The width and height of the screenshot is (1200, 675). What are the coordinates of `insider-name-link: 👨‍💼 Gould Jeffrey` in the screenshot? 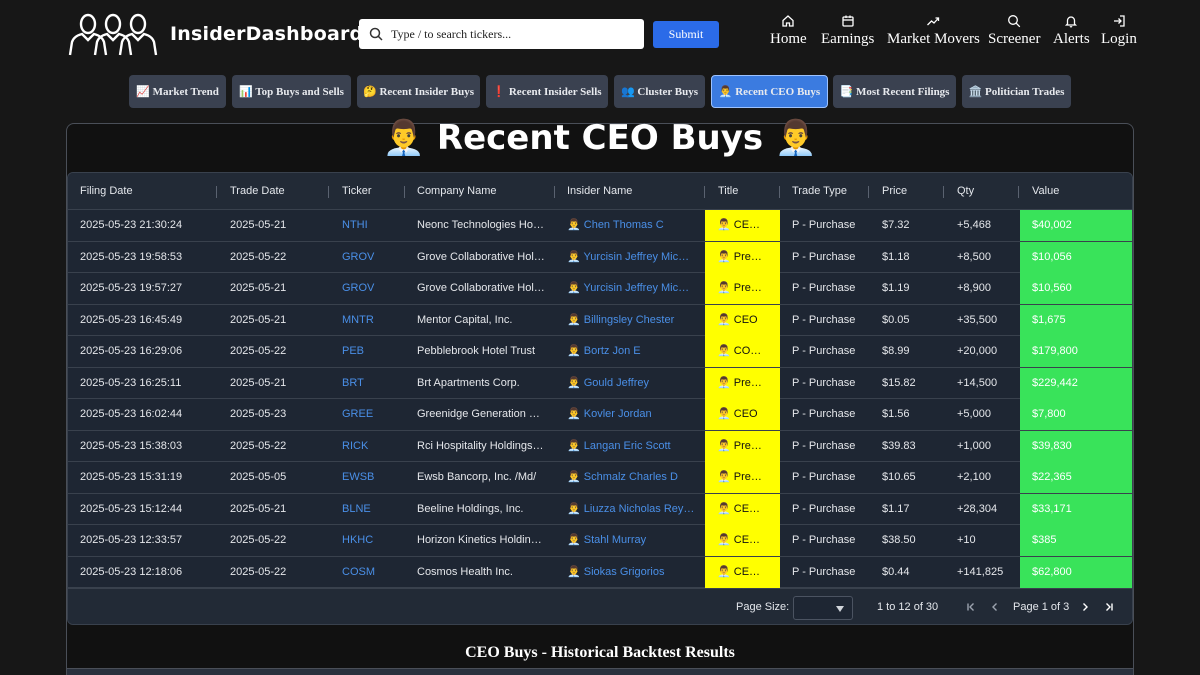 It's located at (608, 382).